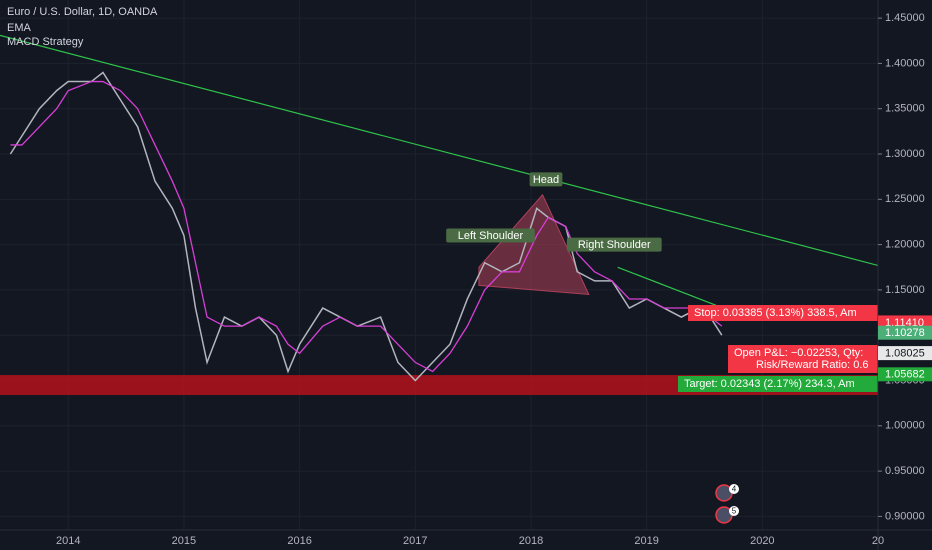 Image resolution: width=932 pixels, height=550 pixels. Describe the element at coordinates (905, 154) in the screenshot. I see `y-tick-label: 1.30000` at that location.